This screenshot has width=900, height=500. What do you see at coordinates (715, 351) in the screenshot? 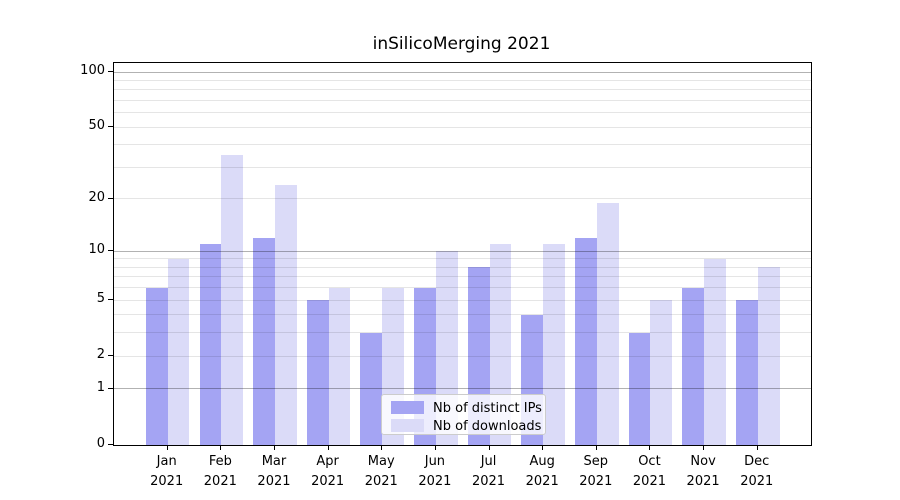
I see `bar-downloads-nov` at bounding box center [715, 351].